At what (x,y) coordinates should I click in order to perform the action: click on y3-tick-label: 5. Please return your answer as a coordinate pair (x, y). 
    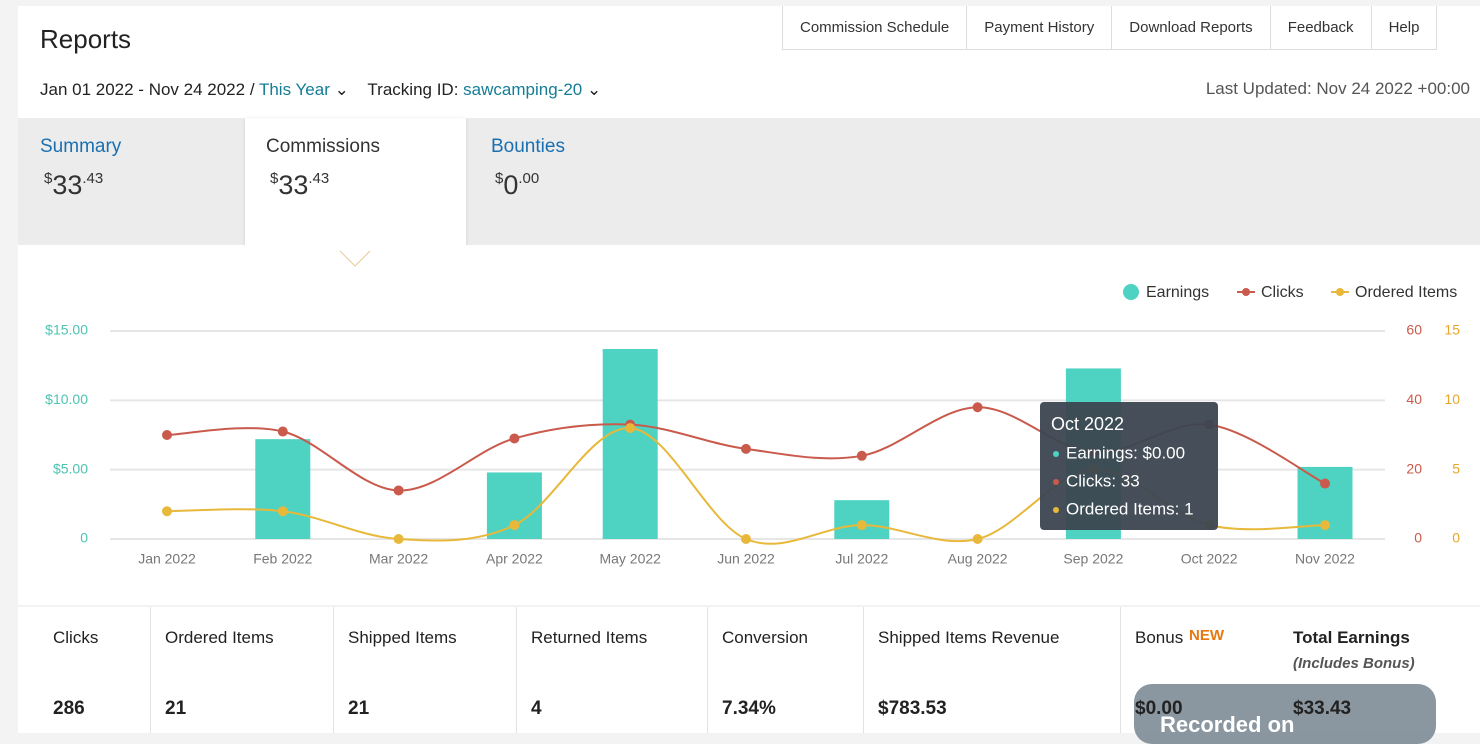
    Looking at the image, I should click on (1456, 468).